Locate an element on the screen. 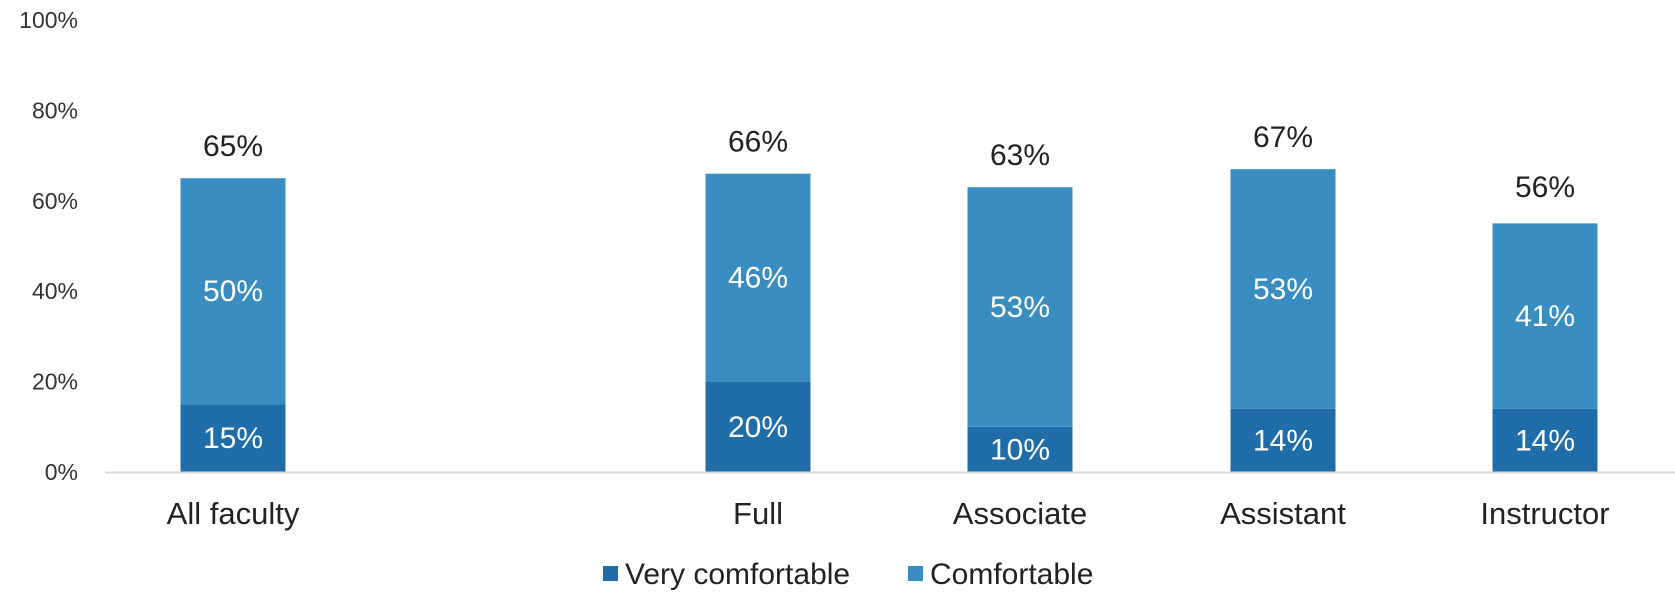  bar-stack: 20% 46% 66% is located at coordinates (758, 299).